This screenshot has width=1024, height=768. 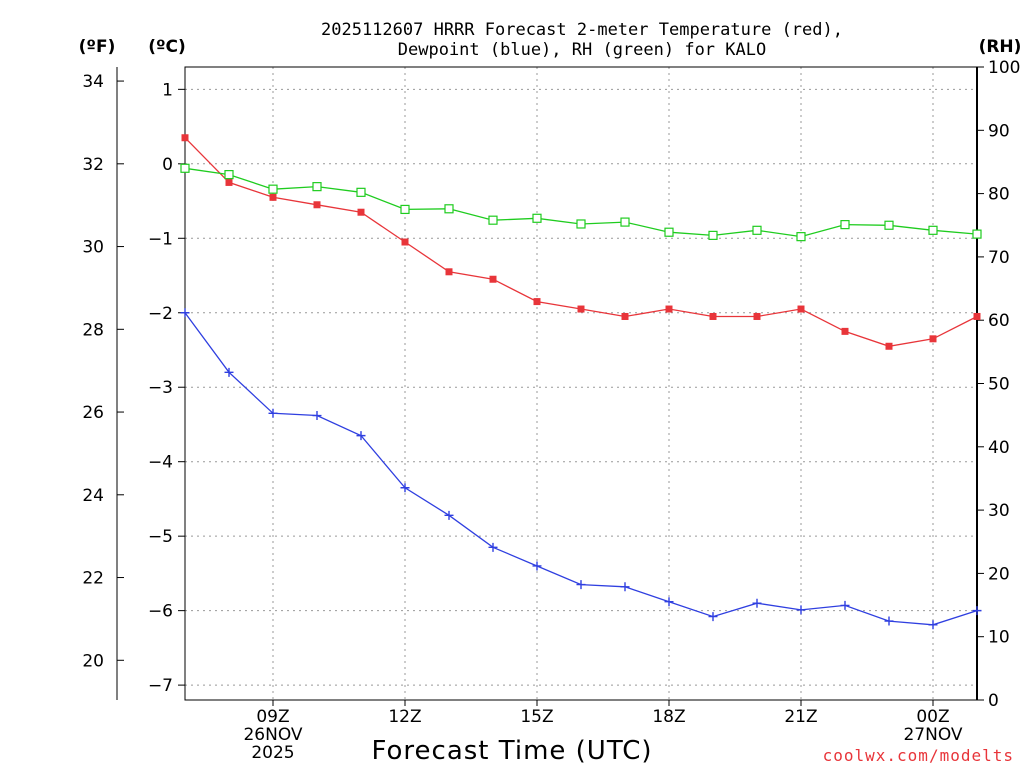 I want to click on time-tick-label: 27NOV, so click(x=932, y=735).